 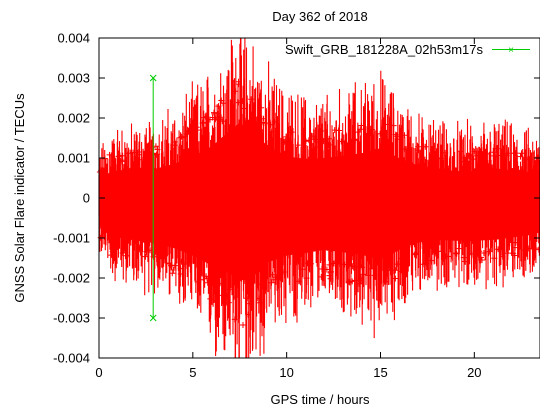 What do you see at coordinates (71, 358) in the screenshot?
I see `y-tick-label: -0.004` at bounding box center [71, 358].